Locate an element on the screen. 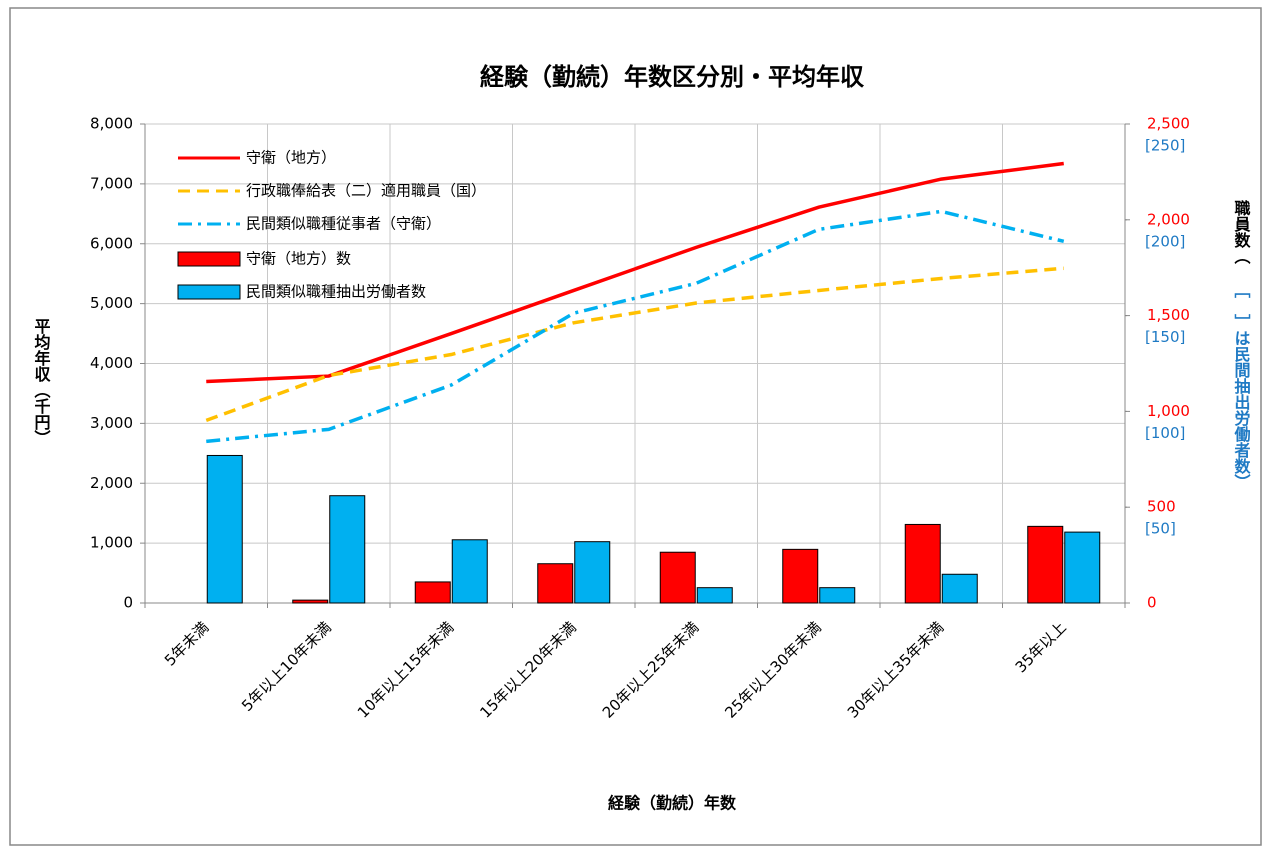 The width and height of the screenshot is (1271, 846). y2-tick-label: 0 is located at coordinates (1152, 603).